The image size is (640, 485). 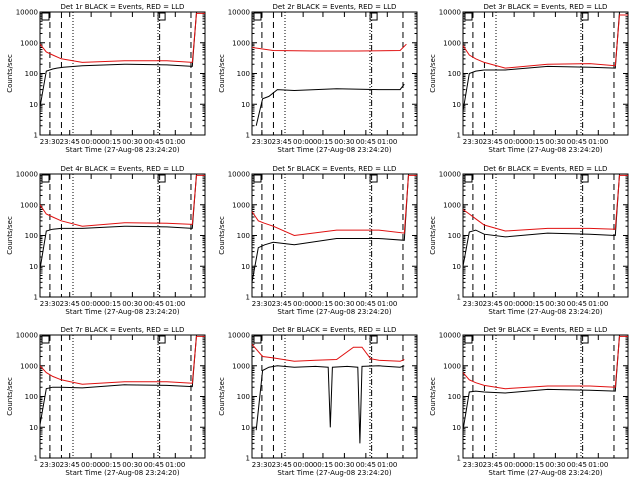 I want to click on panel-title: Det 1r BLACK = Events, RED = LLD, so click(x=123, y=7).